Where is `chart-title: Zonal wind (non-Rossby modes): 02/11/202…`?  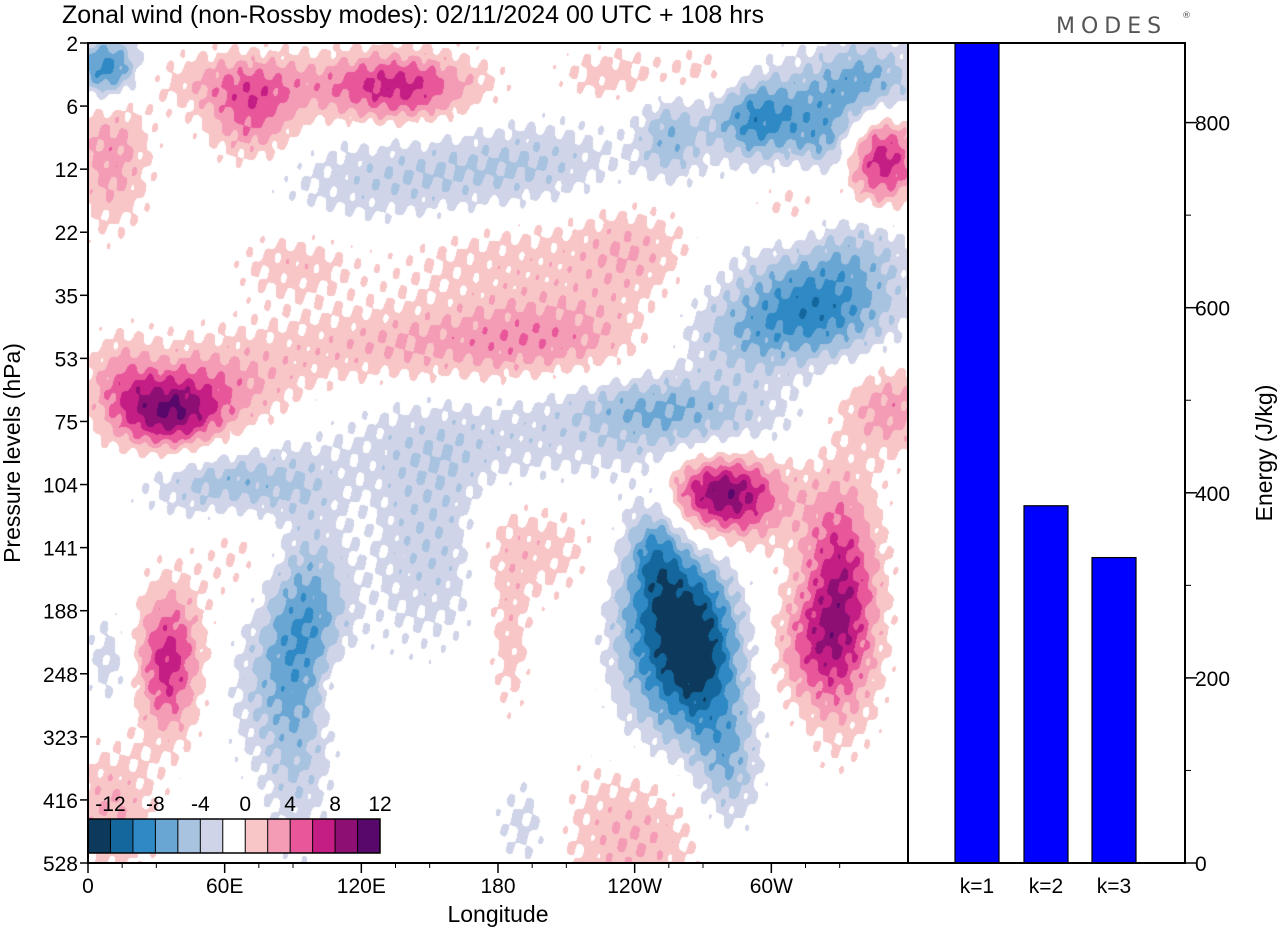
chart-title: Zonal wind (non-Rossby modes): 02/11/202… is located at coordinates (413, 15).